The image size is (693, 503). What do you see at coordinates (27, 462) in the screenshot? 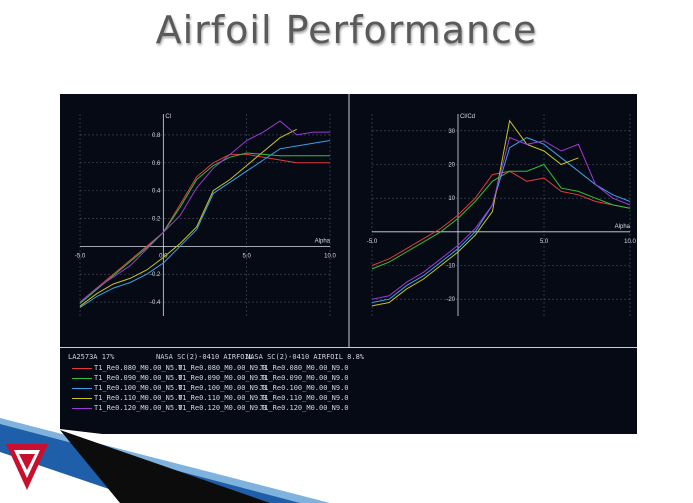
I see `logo-triangle-core` at bounding box center [27, 462].